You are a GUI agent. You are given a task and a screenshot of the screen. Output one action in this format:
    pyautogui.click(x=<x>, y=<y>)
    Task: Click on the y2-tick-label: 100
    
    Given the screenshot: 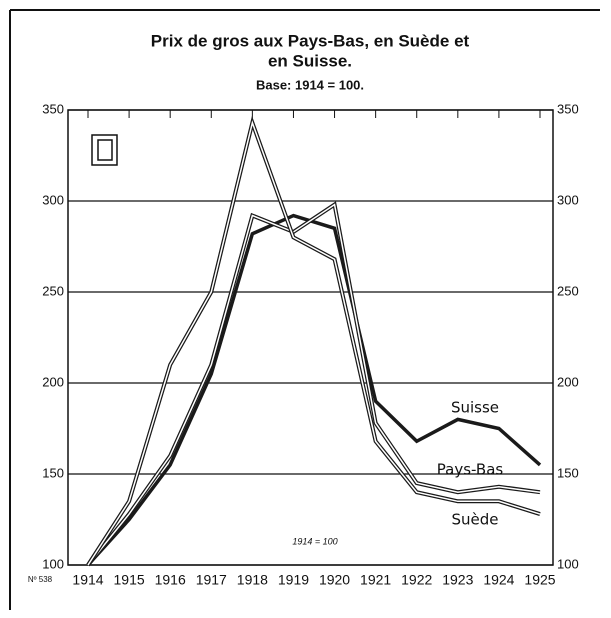 What is the action you would take?
    pyautogui.click(x=568, y=563)
    